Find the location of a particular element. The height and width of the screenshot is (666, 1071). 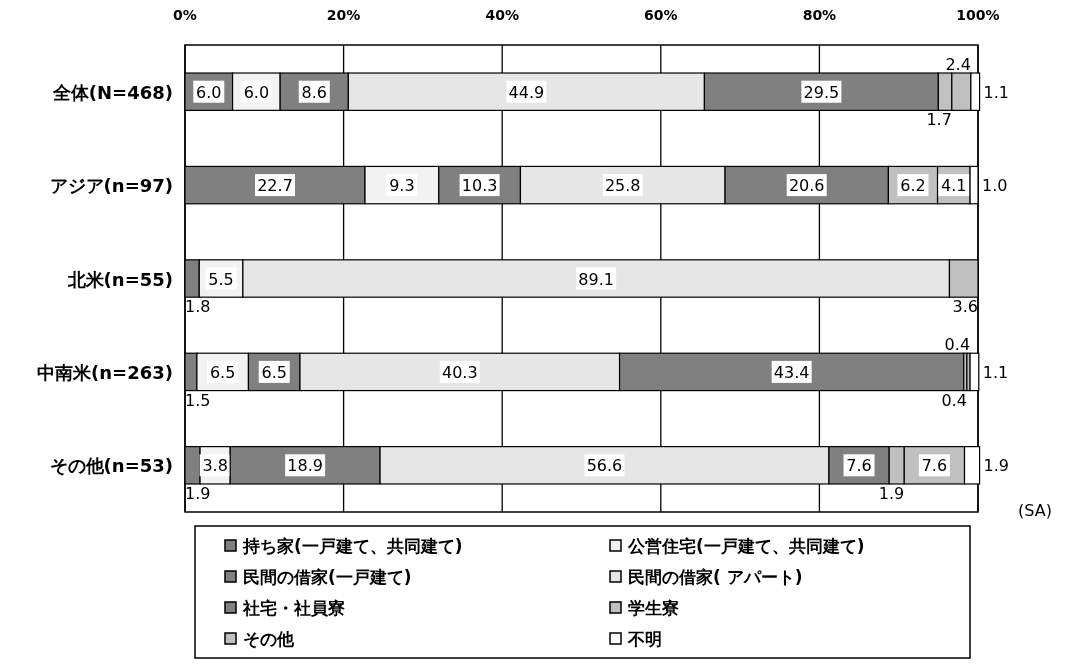

legend-label: 民間の借家( アパート) is located at coordinates (715, 577).